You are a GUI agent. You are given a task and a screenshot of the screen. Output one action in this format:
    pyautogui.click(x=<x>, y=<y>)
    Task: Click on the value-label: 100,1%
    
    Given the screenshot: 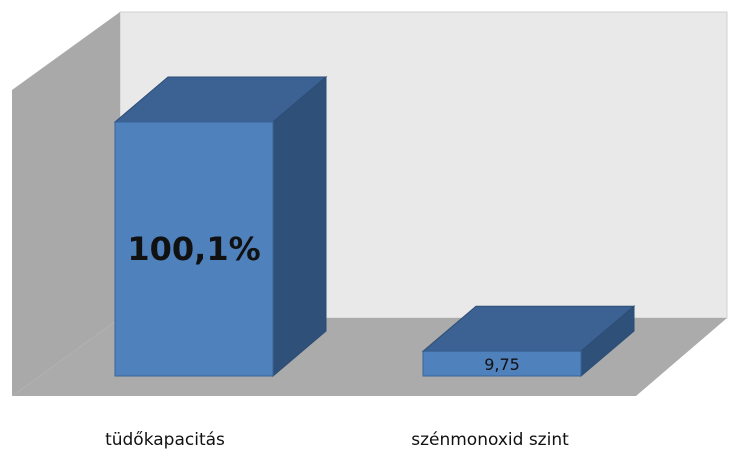 What is the action you would take?
    pyautogui.click(x=193, y=249)
    